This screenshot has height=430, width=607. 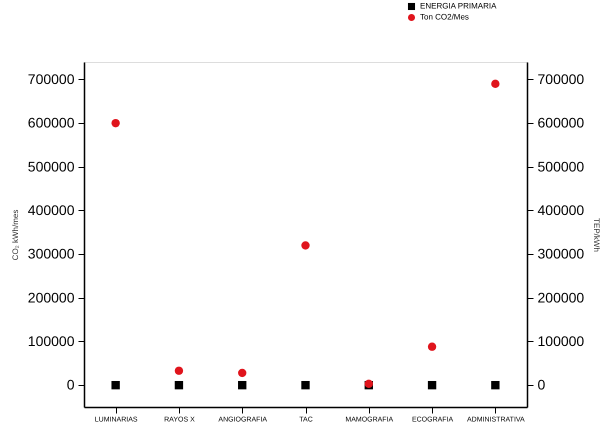 What do you see at coordinates (51, 254) in the screenshot?
I see `y-tick-label: 300000` at bounding box center [51, 254].